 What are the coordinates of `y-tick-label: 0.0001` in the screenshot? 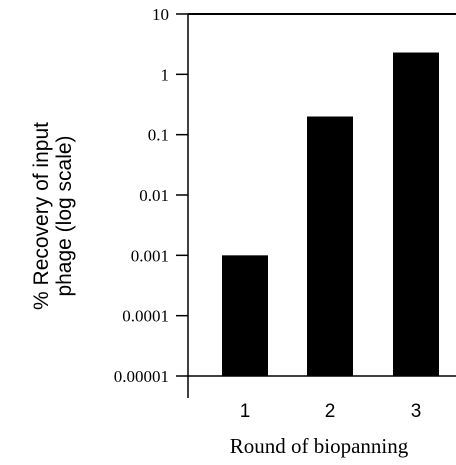 It's located at (145, 316).